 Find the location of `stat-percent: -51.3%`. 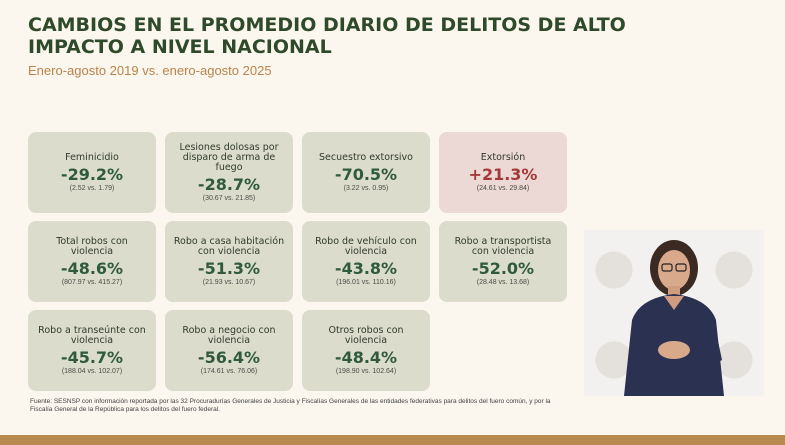

stat-percent: -51.3% is located at coordinates (229, 268).